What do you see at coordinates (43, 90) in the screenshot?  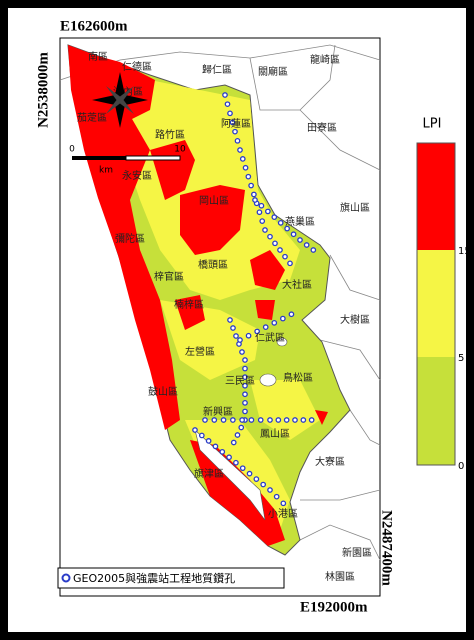 I see `coord-label: N2538000m` at bounding box center [43, 90].